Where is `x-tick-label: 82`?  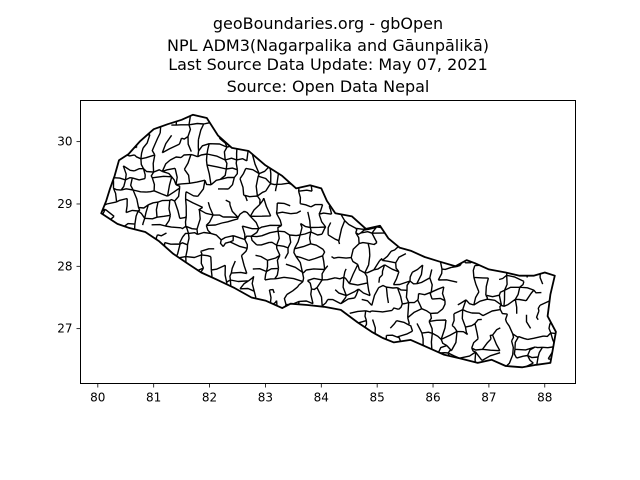
x-tick-label: 82 is located at coordinates (209, 398).